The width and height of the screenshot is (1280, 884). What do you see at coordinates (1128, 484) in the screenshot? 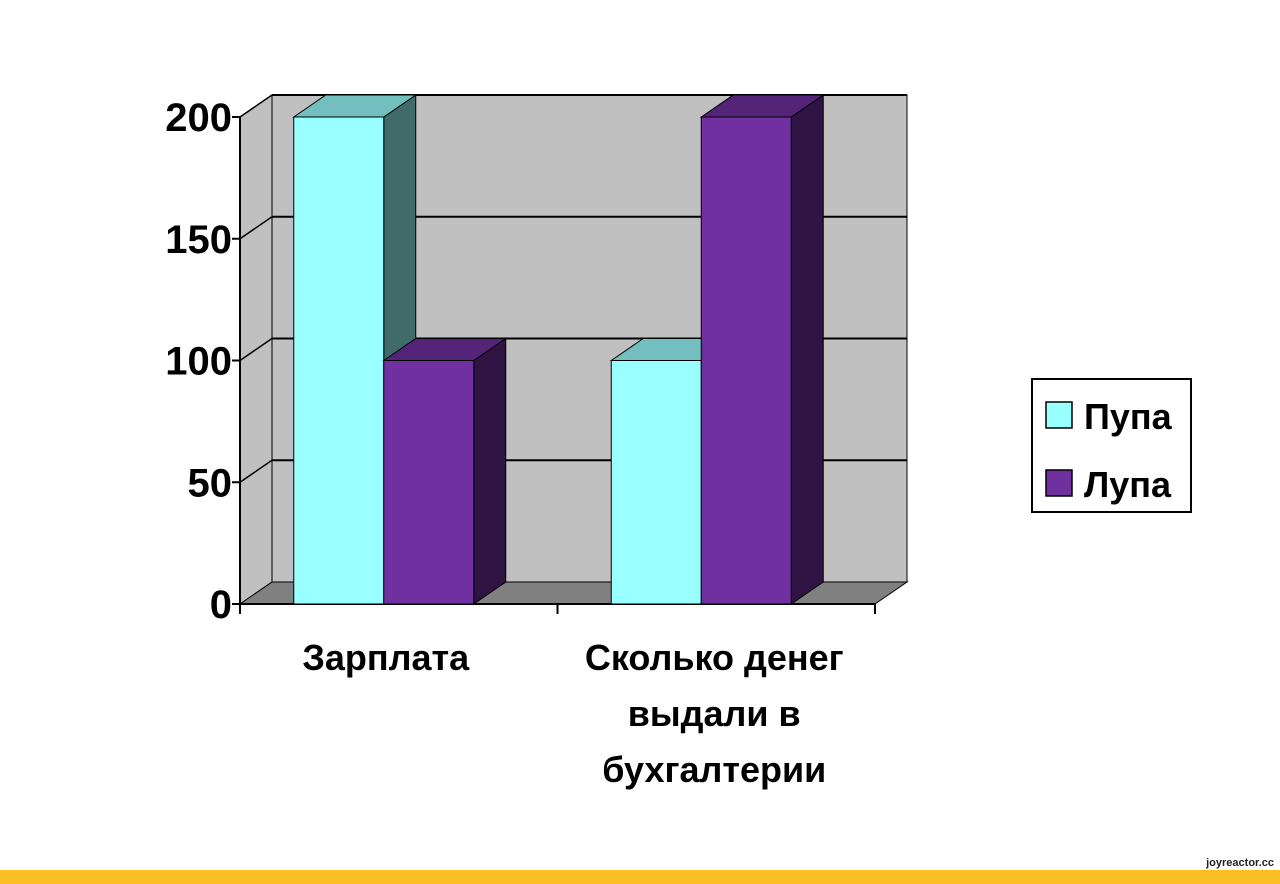
I see `legend-label: Лупа` at bounding box center [1128, 484].